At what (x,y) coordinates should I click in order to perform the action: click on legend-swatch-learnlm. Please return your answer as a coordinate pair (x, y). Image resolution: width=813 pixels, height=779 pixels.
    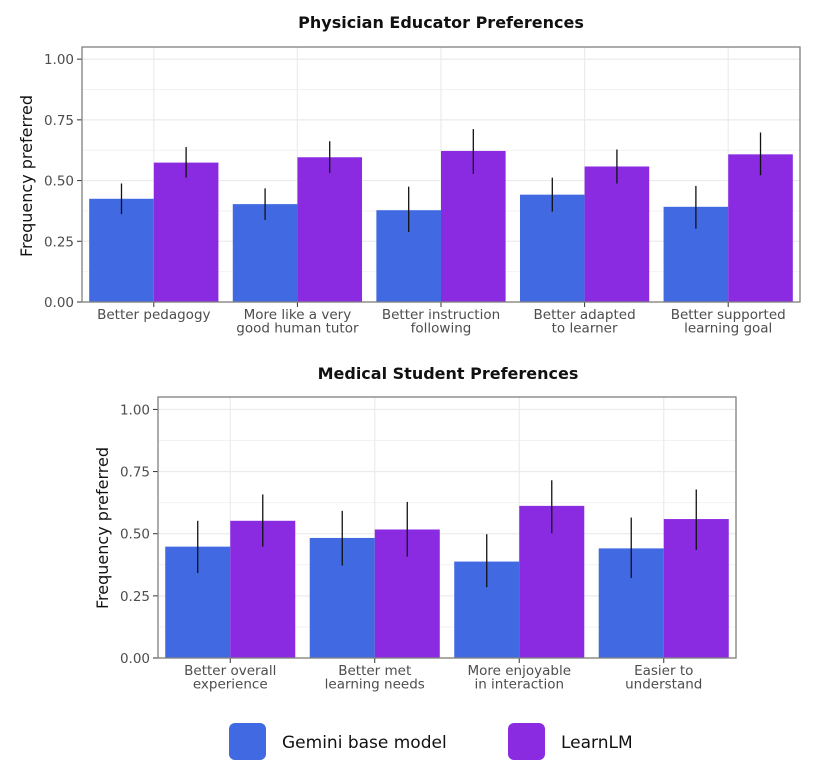
    Looking at the image, I should click on (526, 741).